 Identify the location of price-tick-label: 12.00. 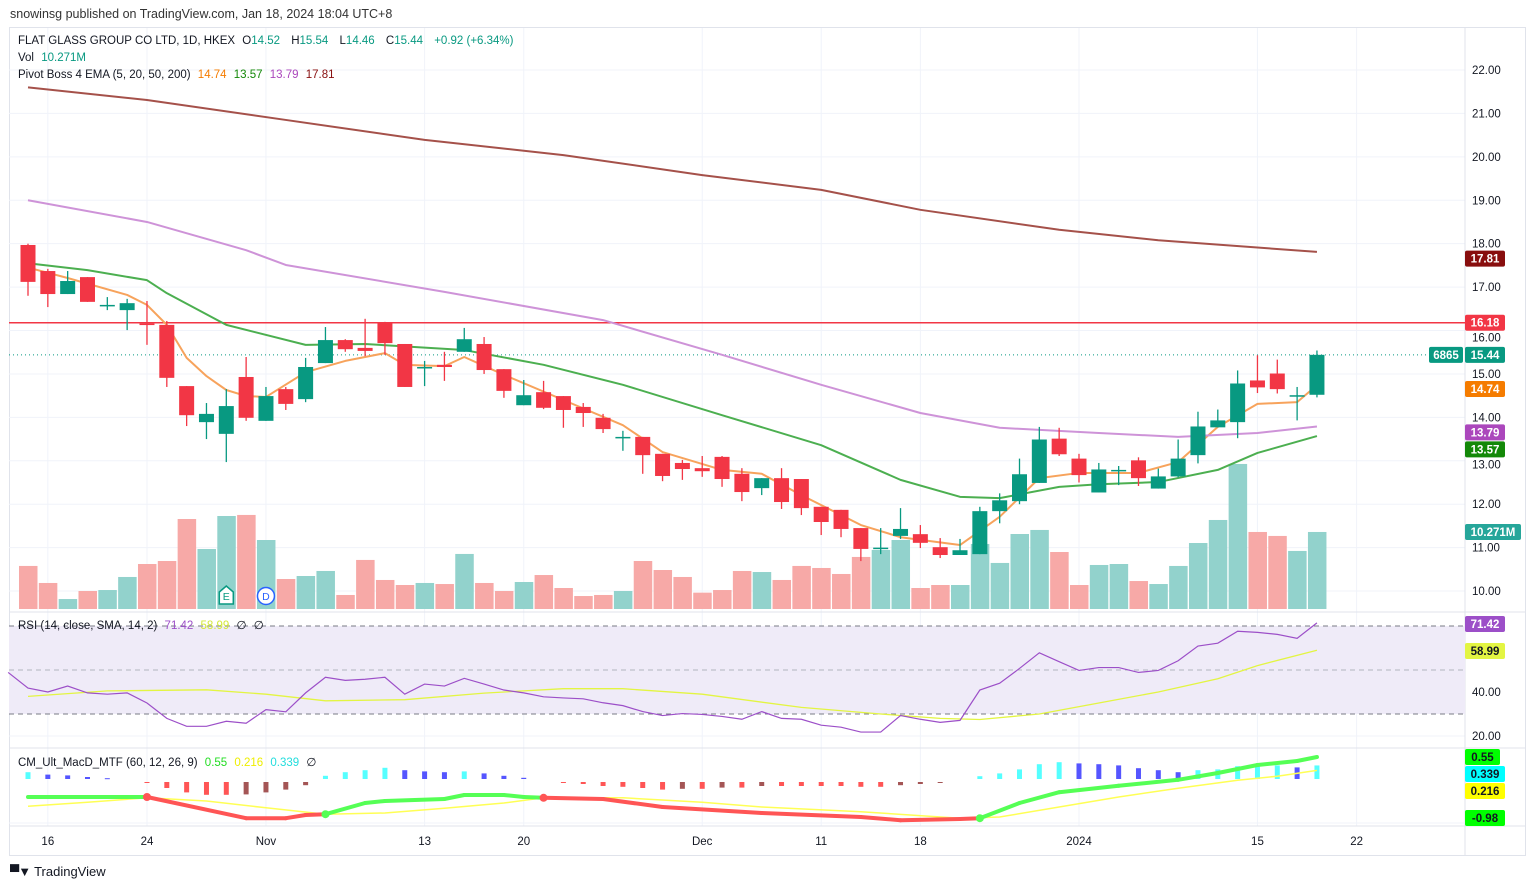
(1486, 505).